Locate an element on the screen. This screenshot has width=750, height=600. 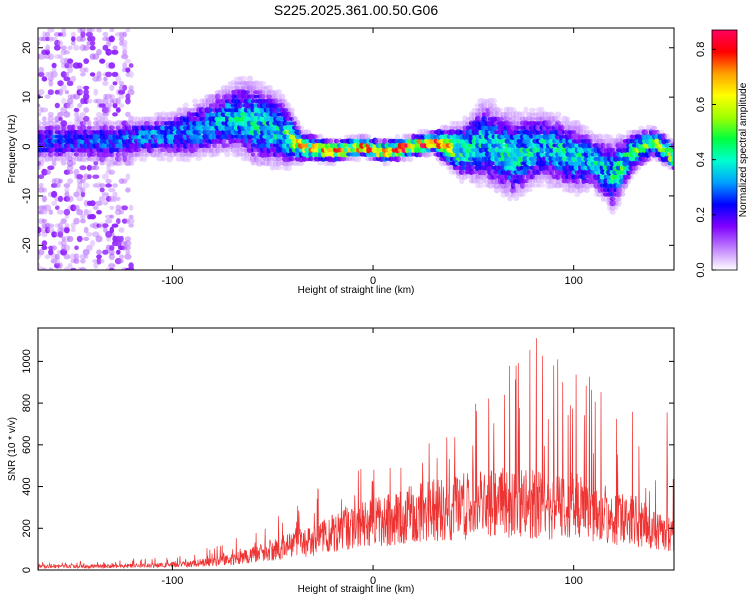
colorbar-gradient is located at coordinates (724, 150).